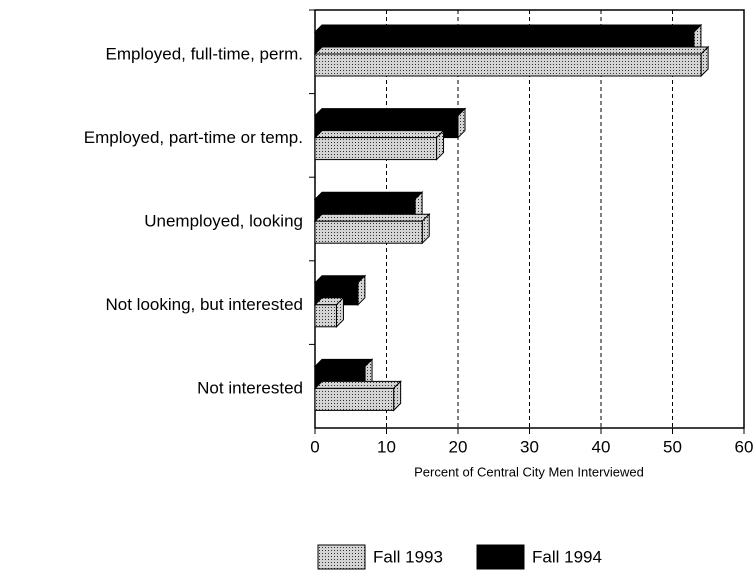 The height and width of the screenshot is (575, 755). Describe the element at coordinates (193, 137) in the screenshot. I see `y-tick-label: Employed, part-time or temp.` at that location.